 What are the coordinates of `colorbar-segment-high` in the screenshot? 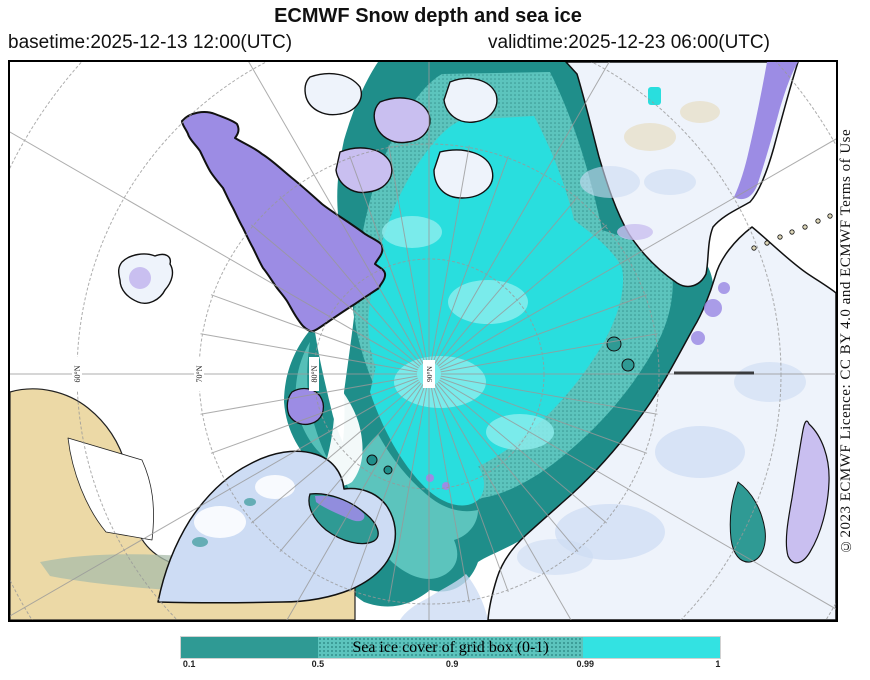 It's located at (651, 647).